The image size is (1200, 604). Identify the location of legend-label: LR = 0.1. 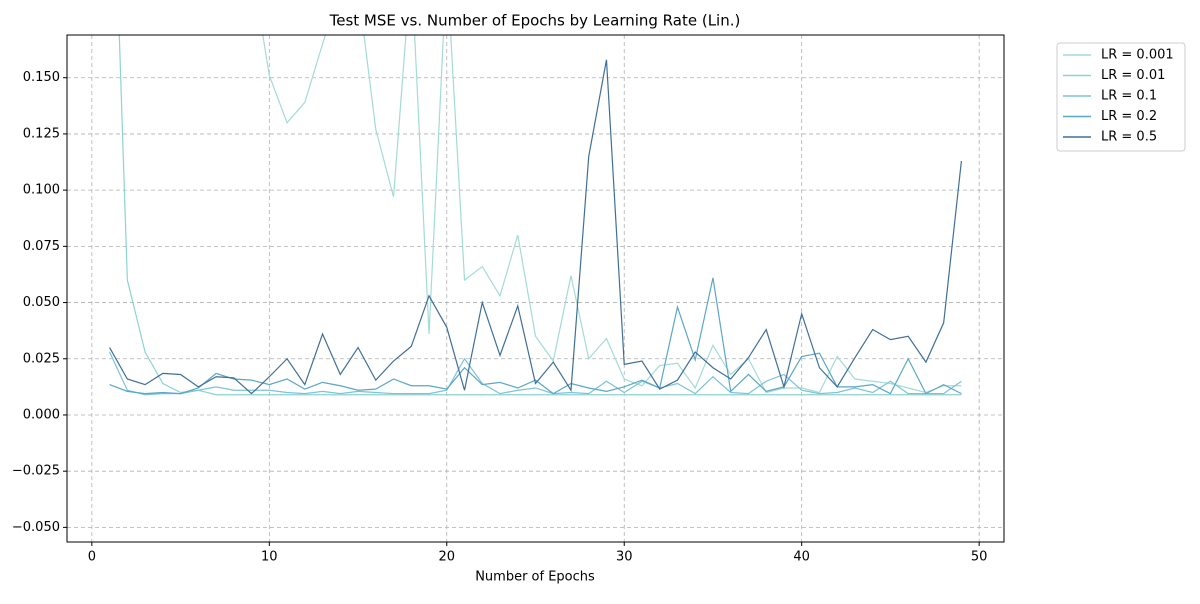
(1129, 96).